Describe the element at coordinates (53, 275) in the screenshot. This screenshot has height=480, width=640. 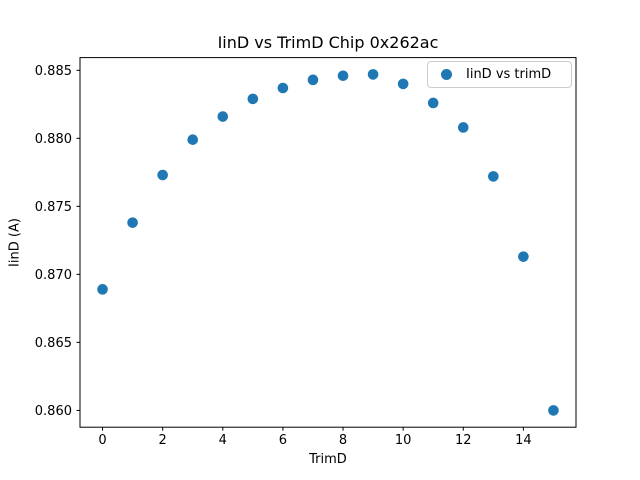
I see `y-tick-label: 0.870` at that location.